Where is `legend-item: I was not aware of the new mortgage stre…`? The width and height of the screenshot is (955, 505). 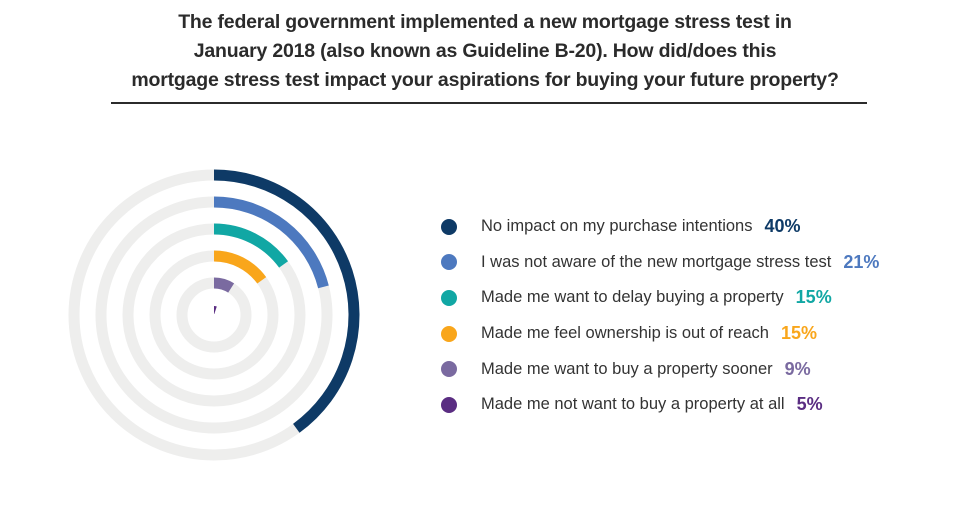 legend-item: I was not aware of the new mortgage stre… is located at coordinates (660, 263).